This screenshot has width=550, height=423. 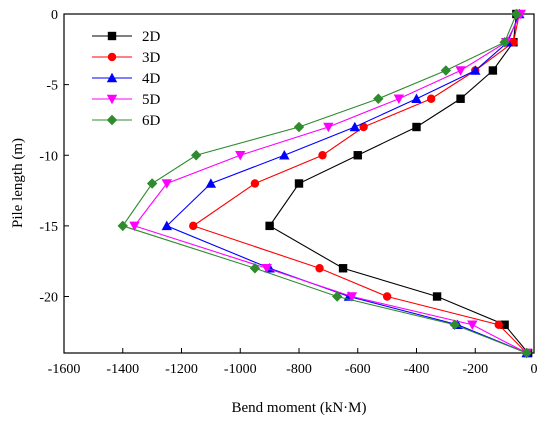 What do you see at coordinates (181, 369) in the screenshot?
I see `x-tick-label: -1200` at bounding box center [181, 369].